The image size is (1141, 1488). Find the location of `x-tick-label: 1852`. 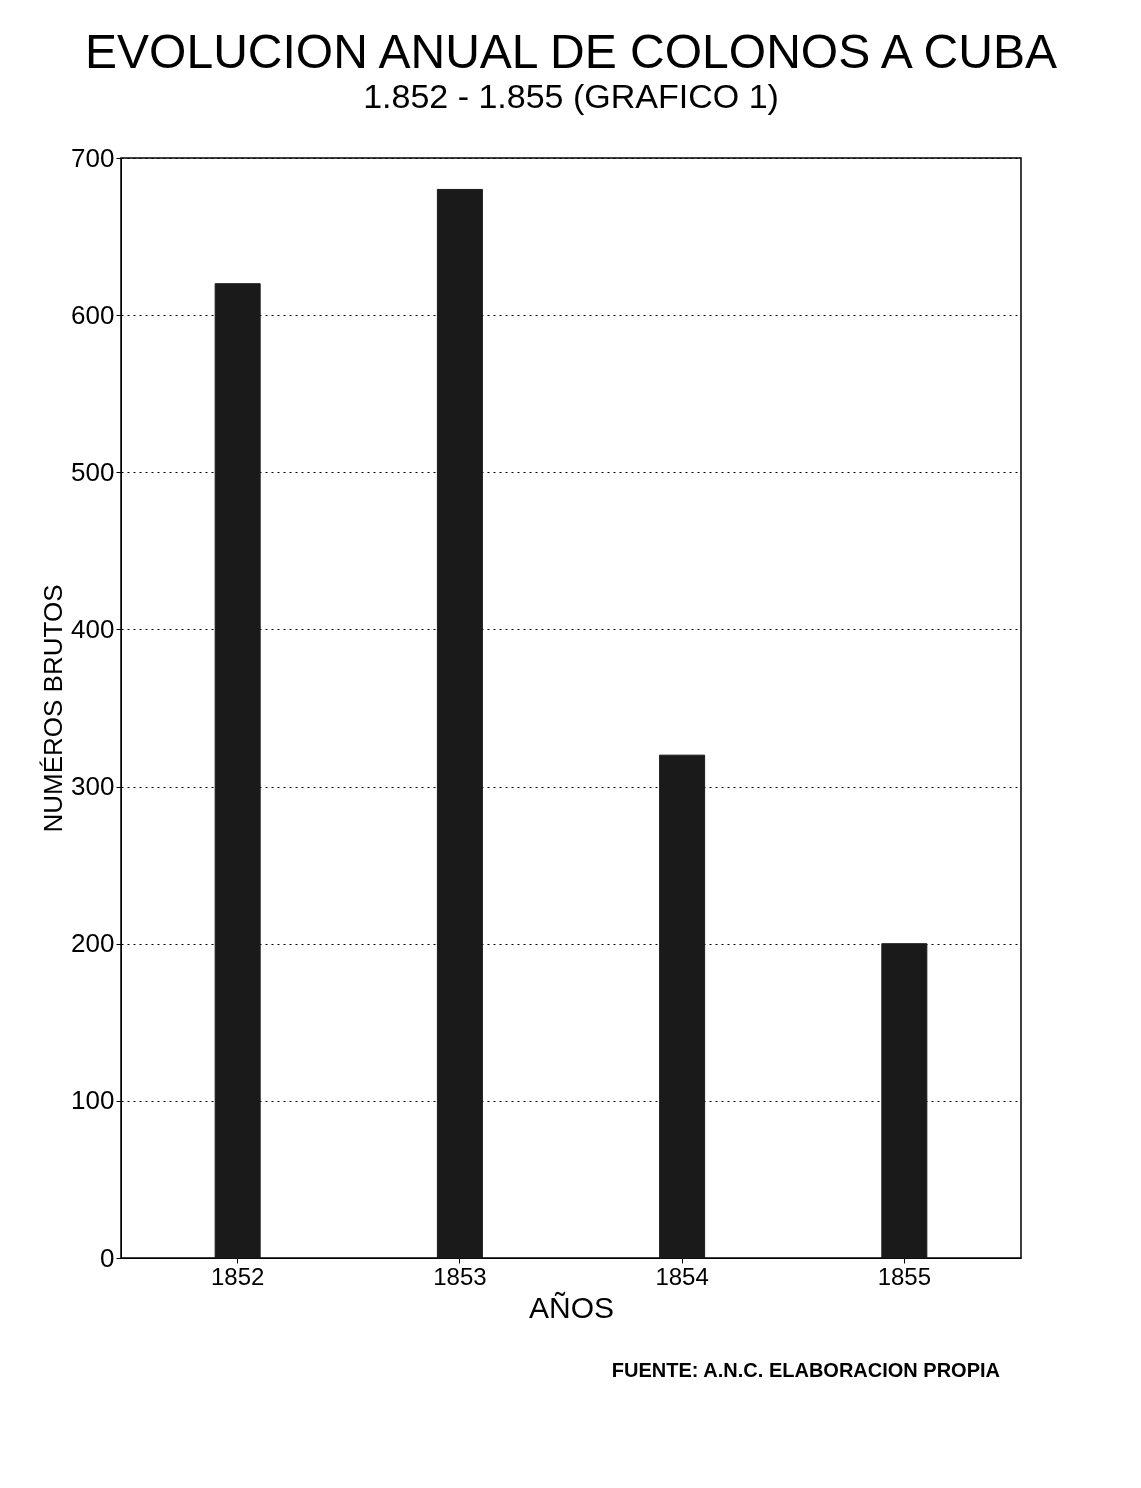

x-tick-label: 1852 is located at coordinates (237, 1276).